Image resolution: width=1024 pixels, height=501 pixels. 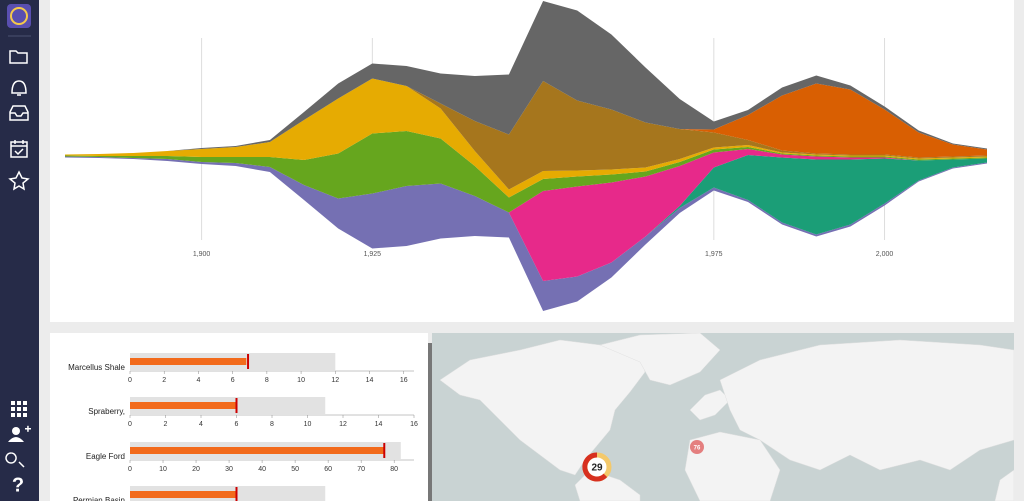 I want to click on scrollbar, so click(x=430, y=422).